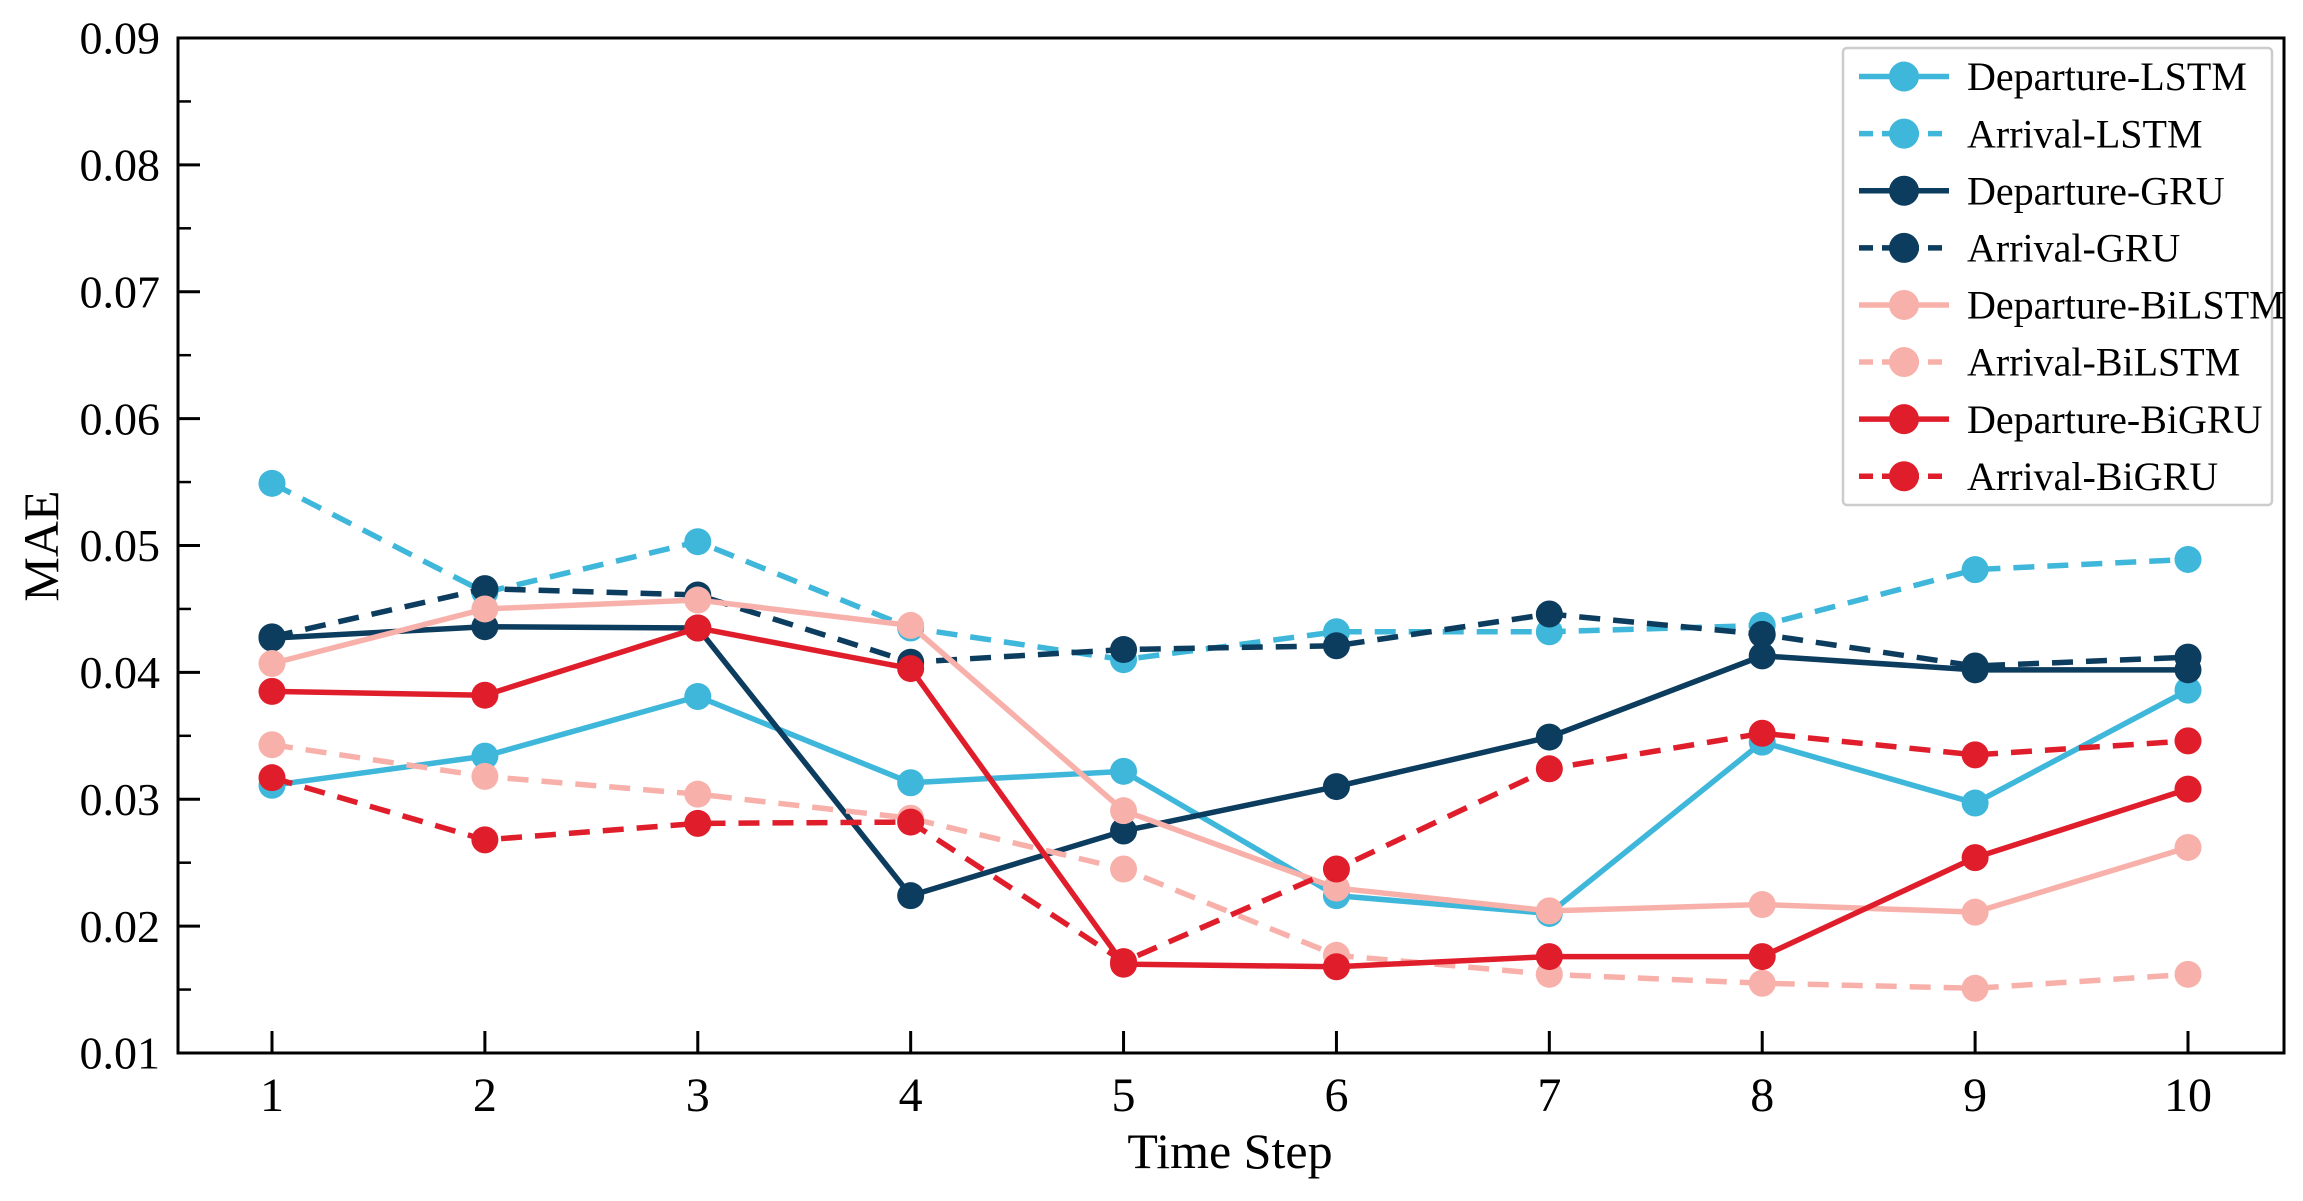  I want to click on data-point-departure-gru-t5, so click(1124, 831).